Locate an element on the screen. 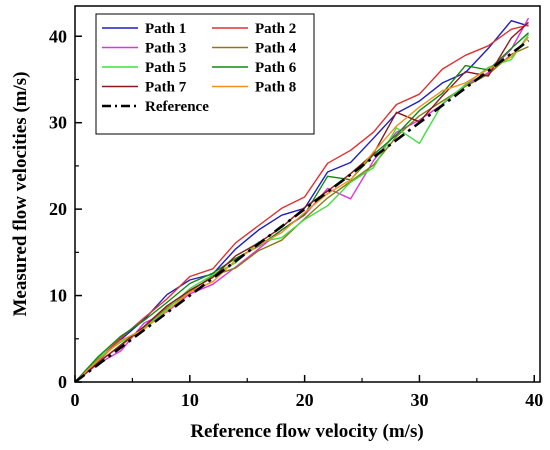 The height and width of the screenshot is (450, 550). legend-box is located at coordinates (205, 74).